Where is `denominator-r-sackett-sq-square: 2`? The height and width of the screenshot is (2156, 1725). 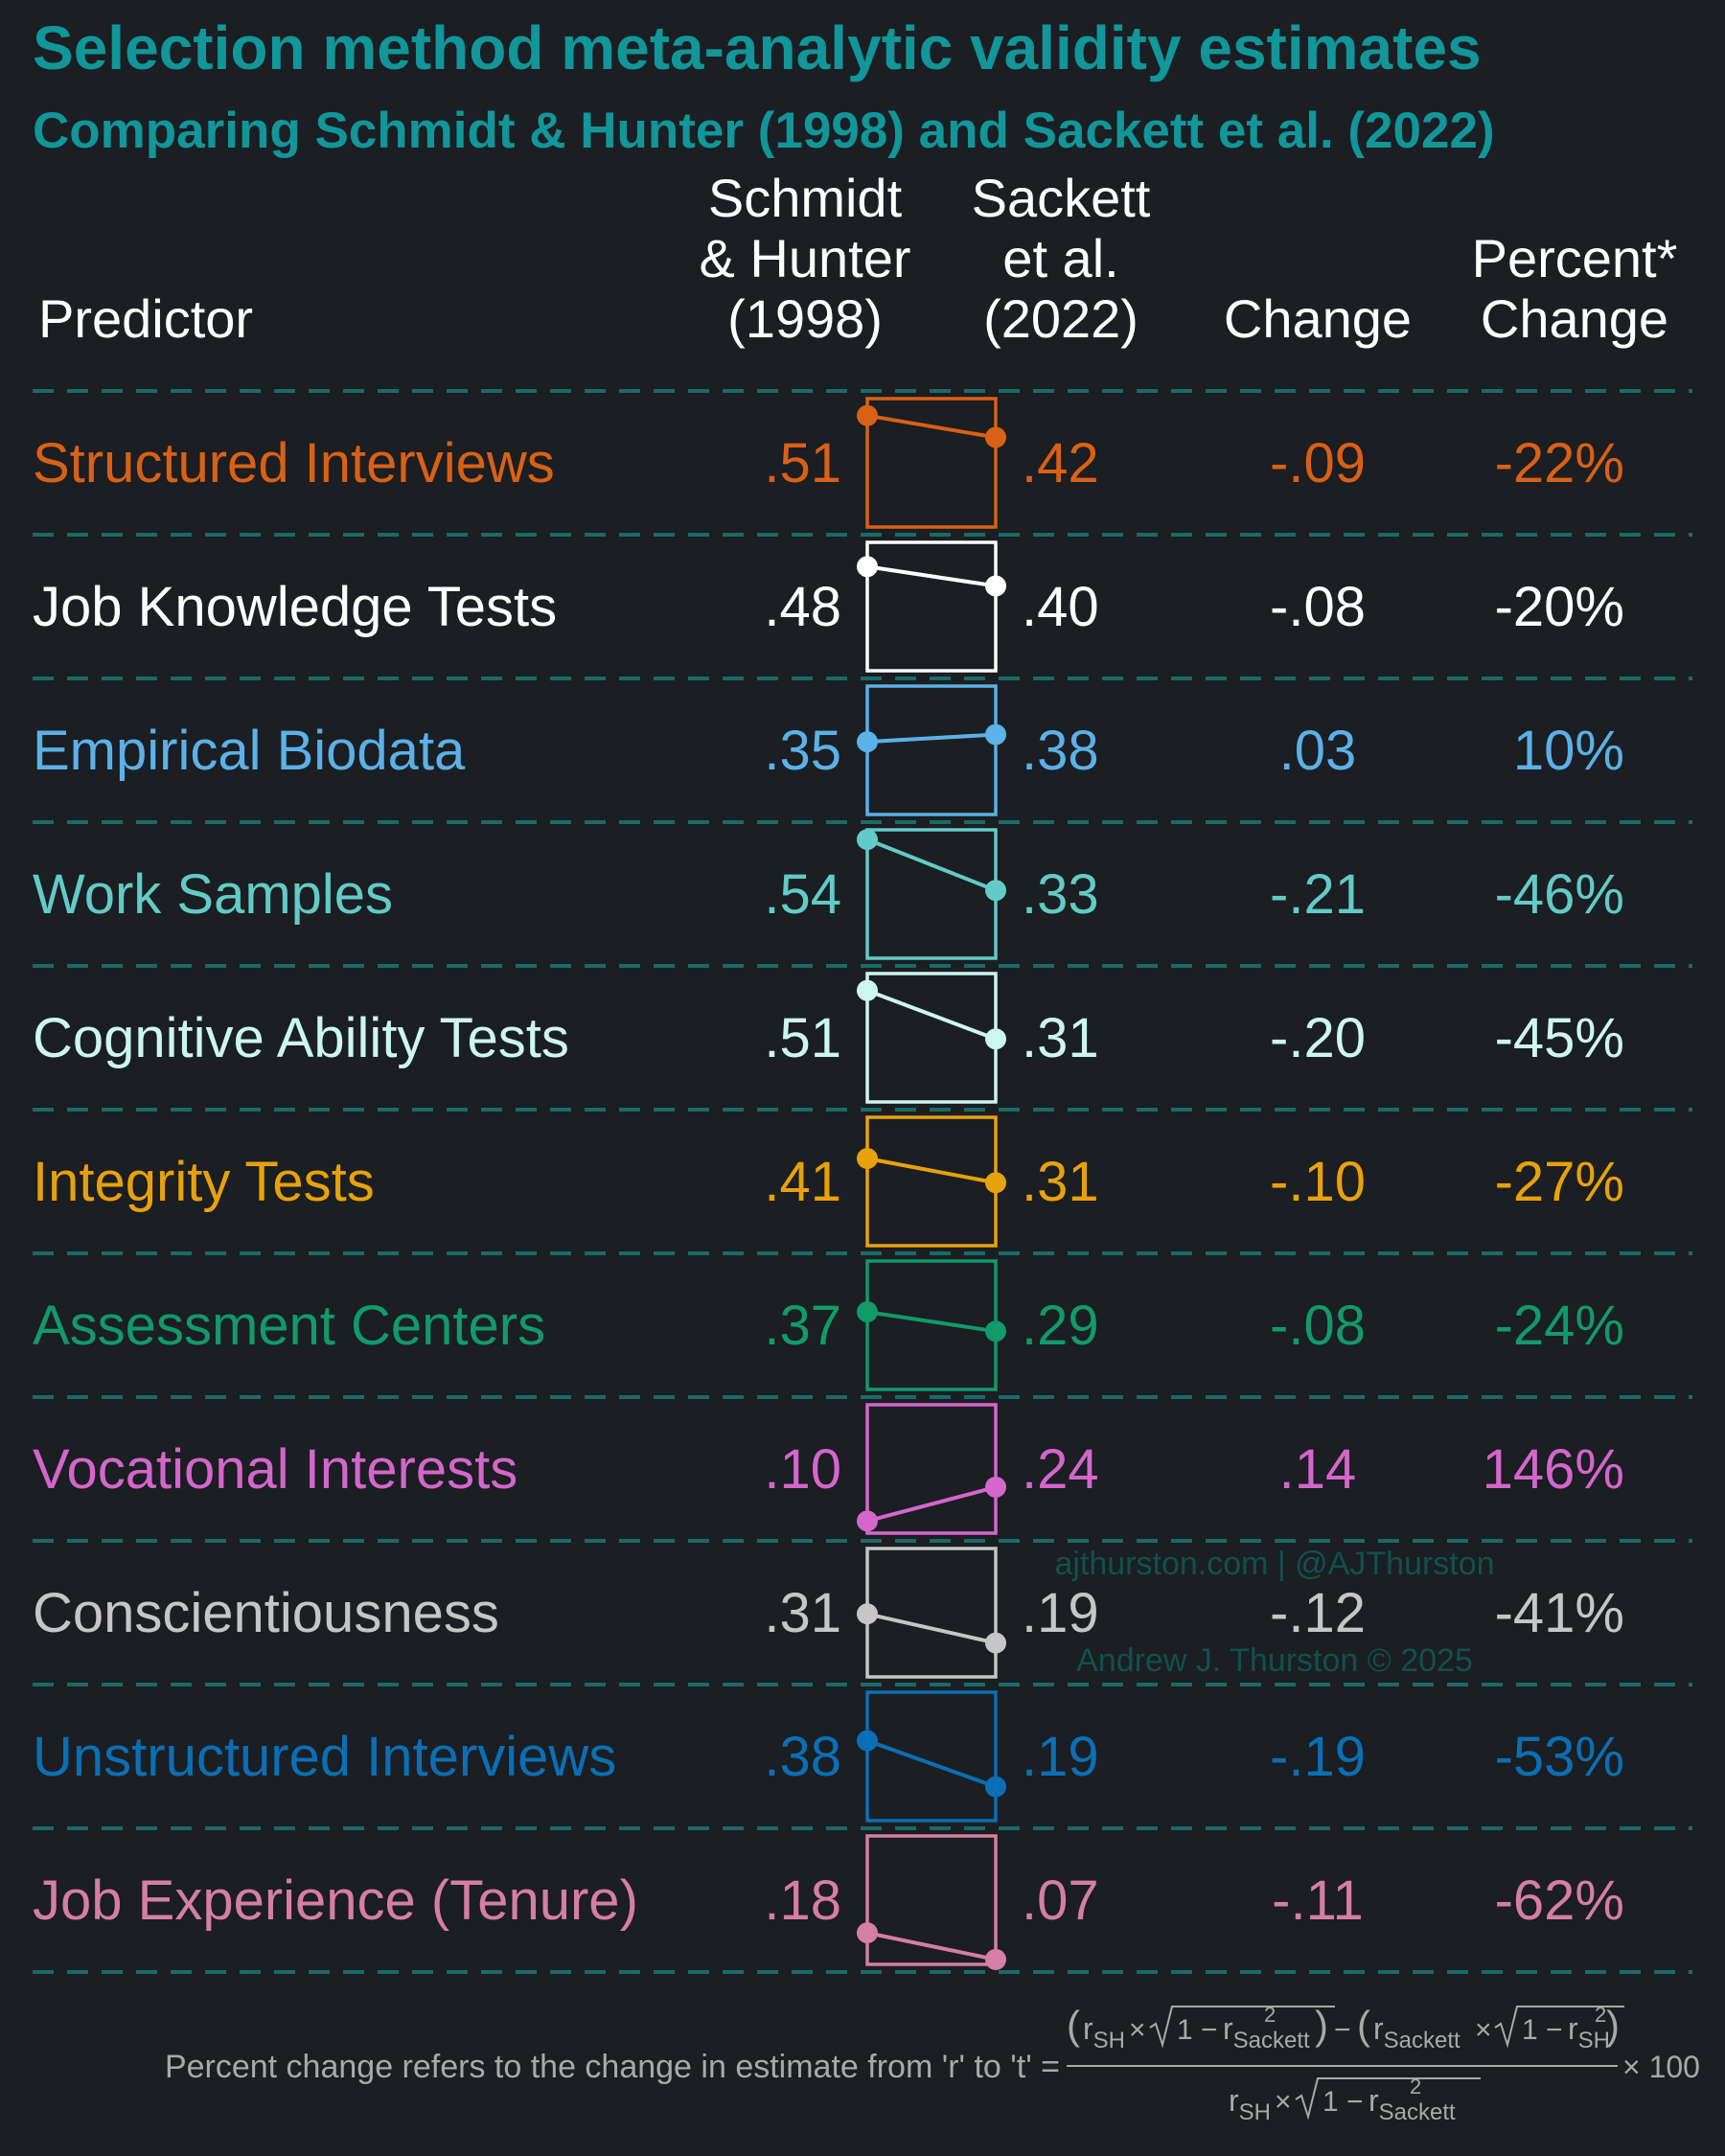
denominator-r-sackett-sq-square: 2 is located at coordinates (1415, 2087).